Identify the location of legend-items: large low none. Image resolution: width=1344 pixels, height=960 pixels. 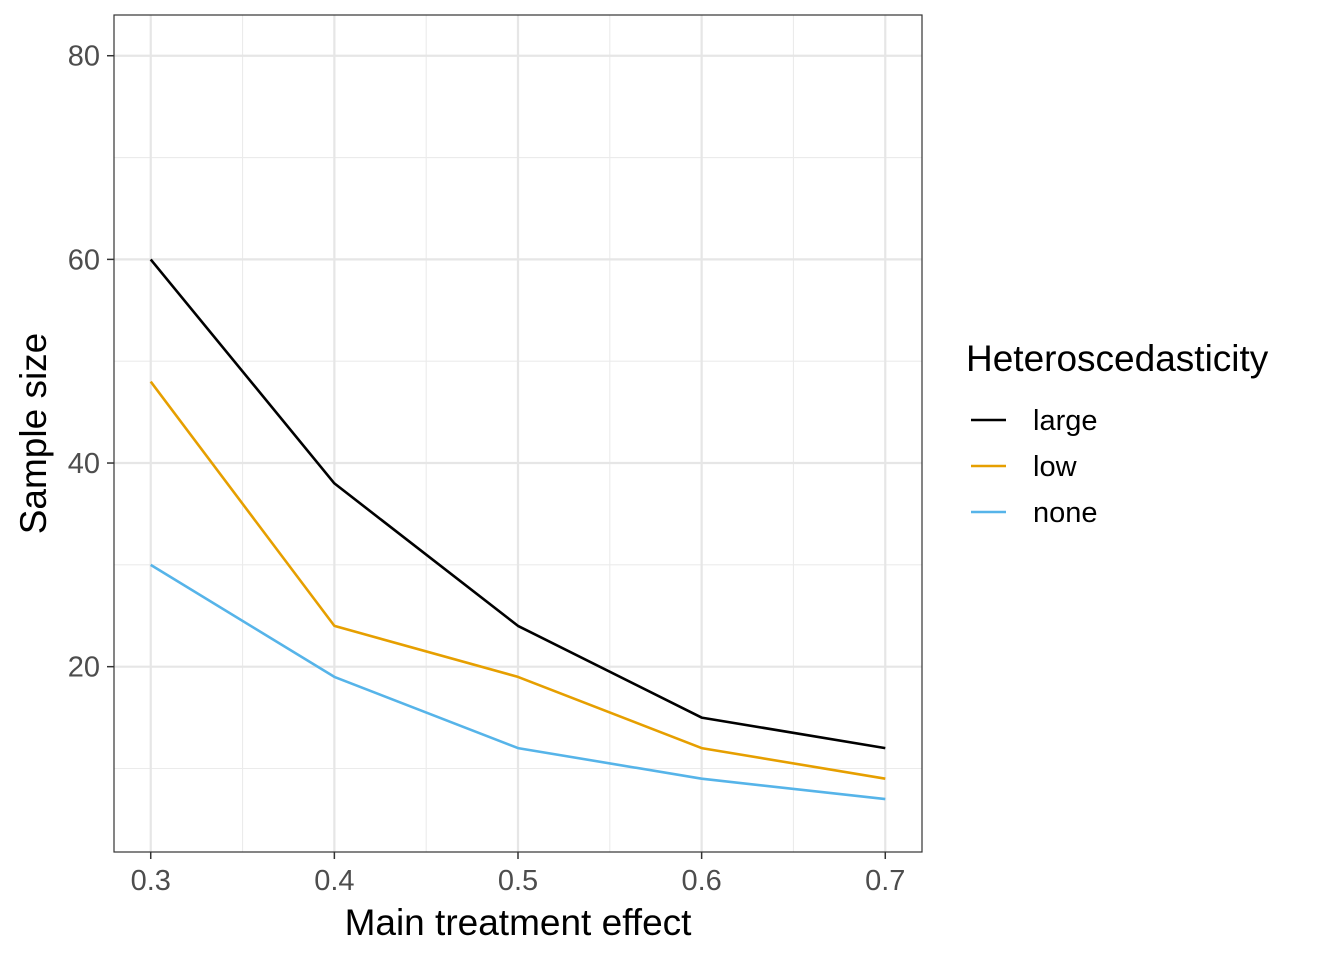
(1034, 467).